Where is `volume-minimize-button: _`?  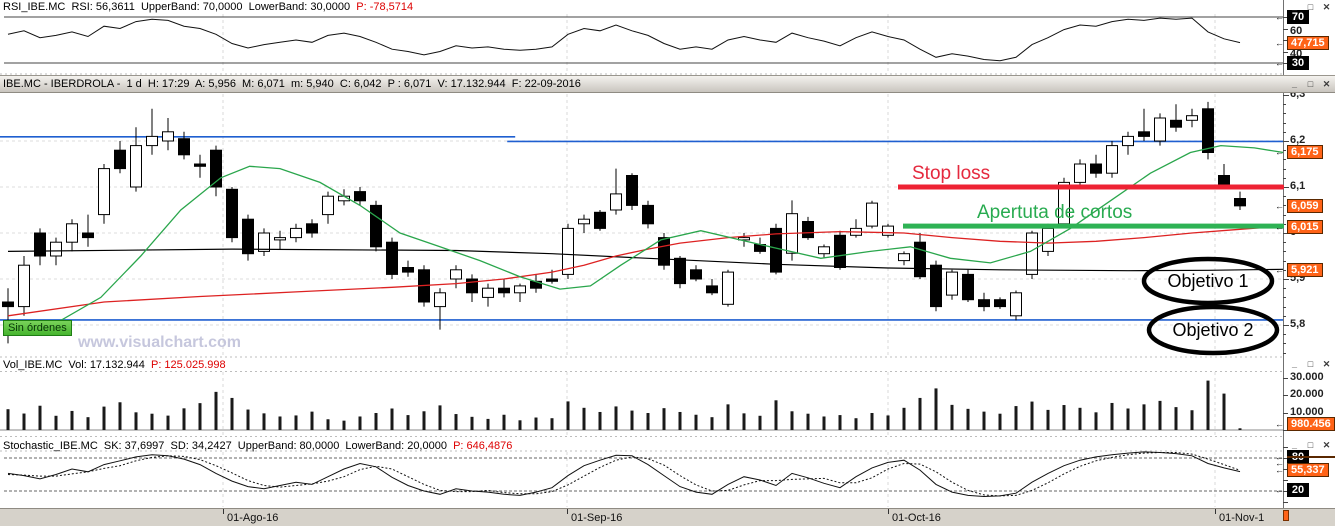
volume-minimize-button: _ is located at coordinates (1294, 364).